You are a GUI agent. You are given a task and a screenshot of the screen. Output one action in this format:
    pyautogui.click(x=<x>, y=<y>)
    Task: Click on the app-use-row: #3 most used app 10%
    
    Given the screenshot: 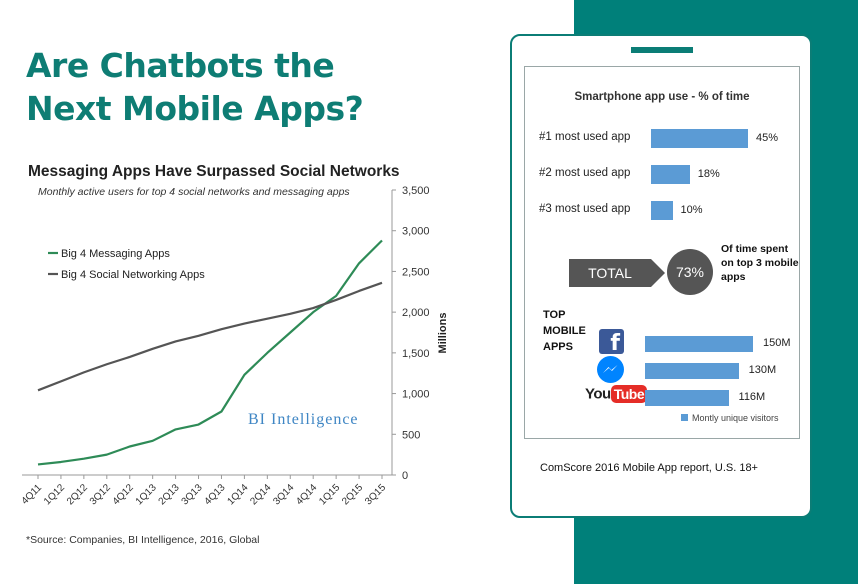 What is the action you would take?
    pyautogui.click(x=662, y=211)
    